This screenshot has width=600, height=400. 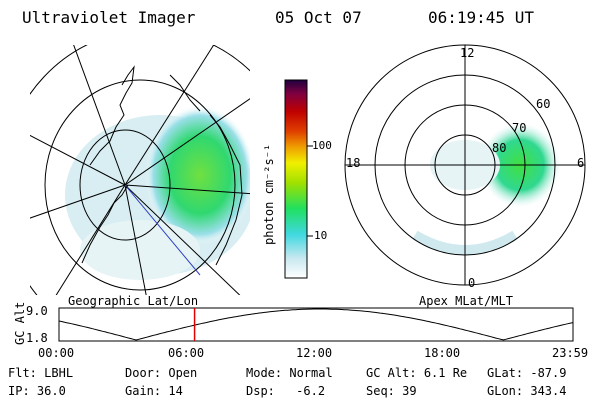 What do you see at coordinates (527, 391) in the screenshot?
I see `info-glon: GLon: 343.4` at bounding box center [527, 391].